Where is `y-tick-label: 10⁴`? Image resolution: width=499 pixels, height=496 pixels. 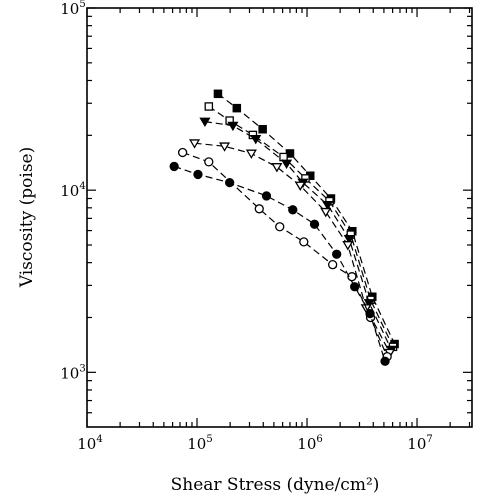
y-tick-label: 10⁴ is located at coordinates (72, 190).